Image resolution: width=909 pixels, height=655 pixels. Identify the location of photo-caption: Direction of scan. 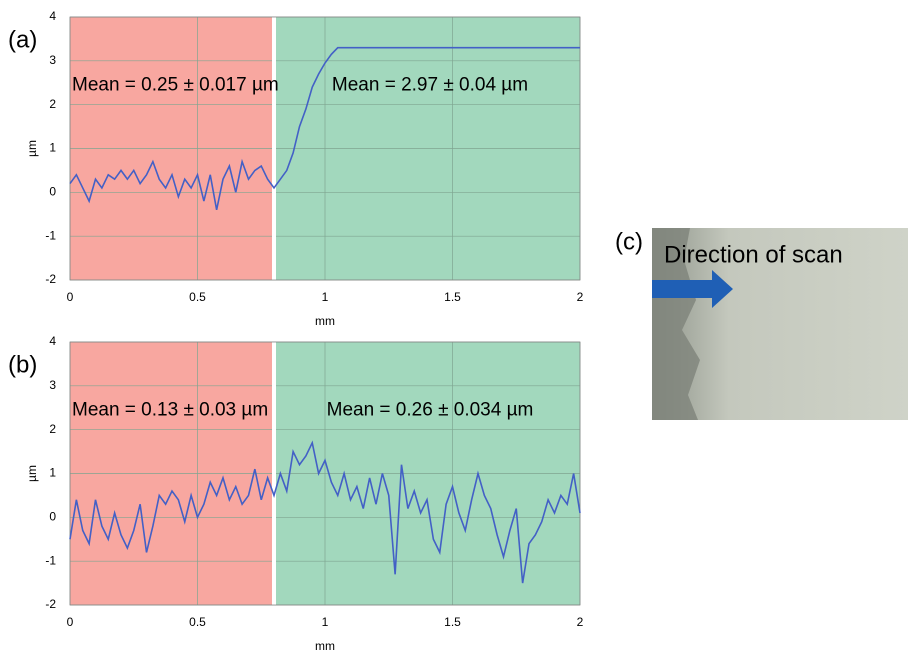
(753, 254).